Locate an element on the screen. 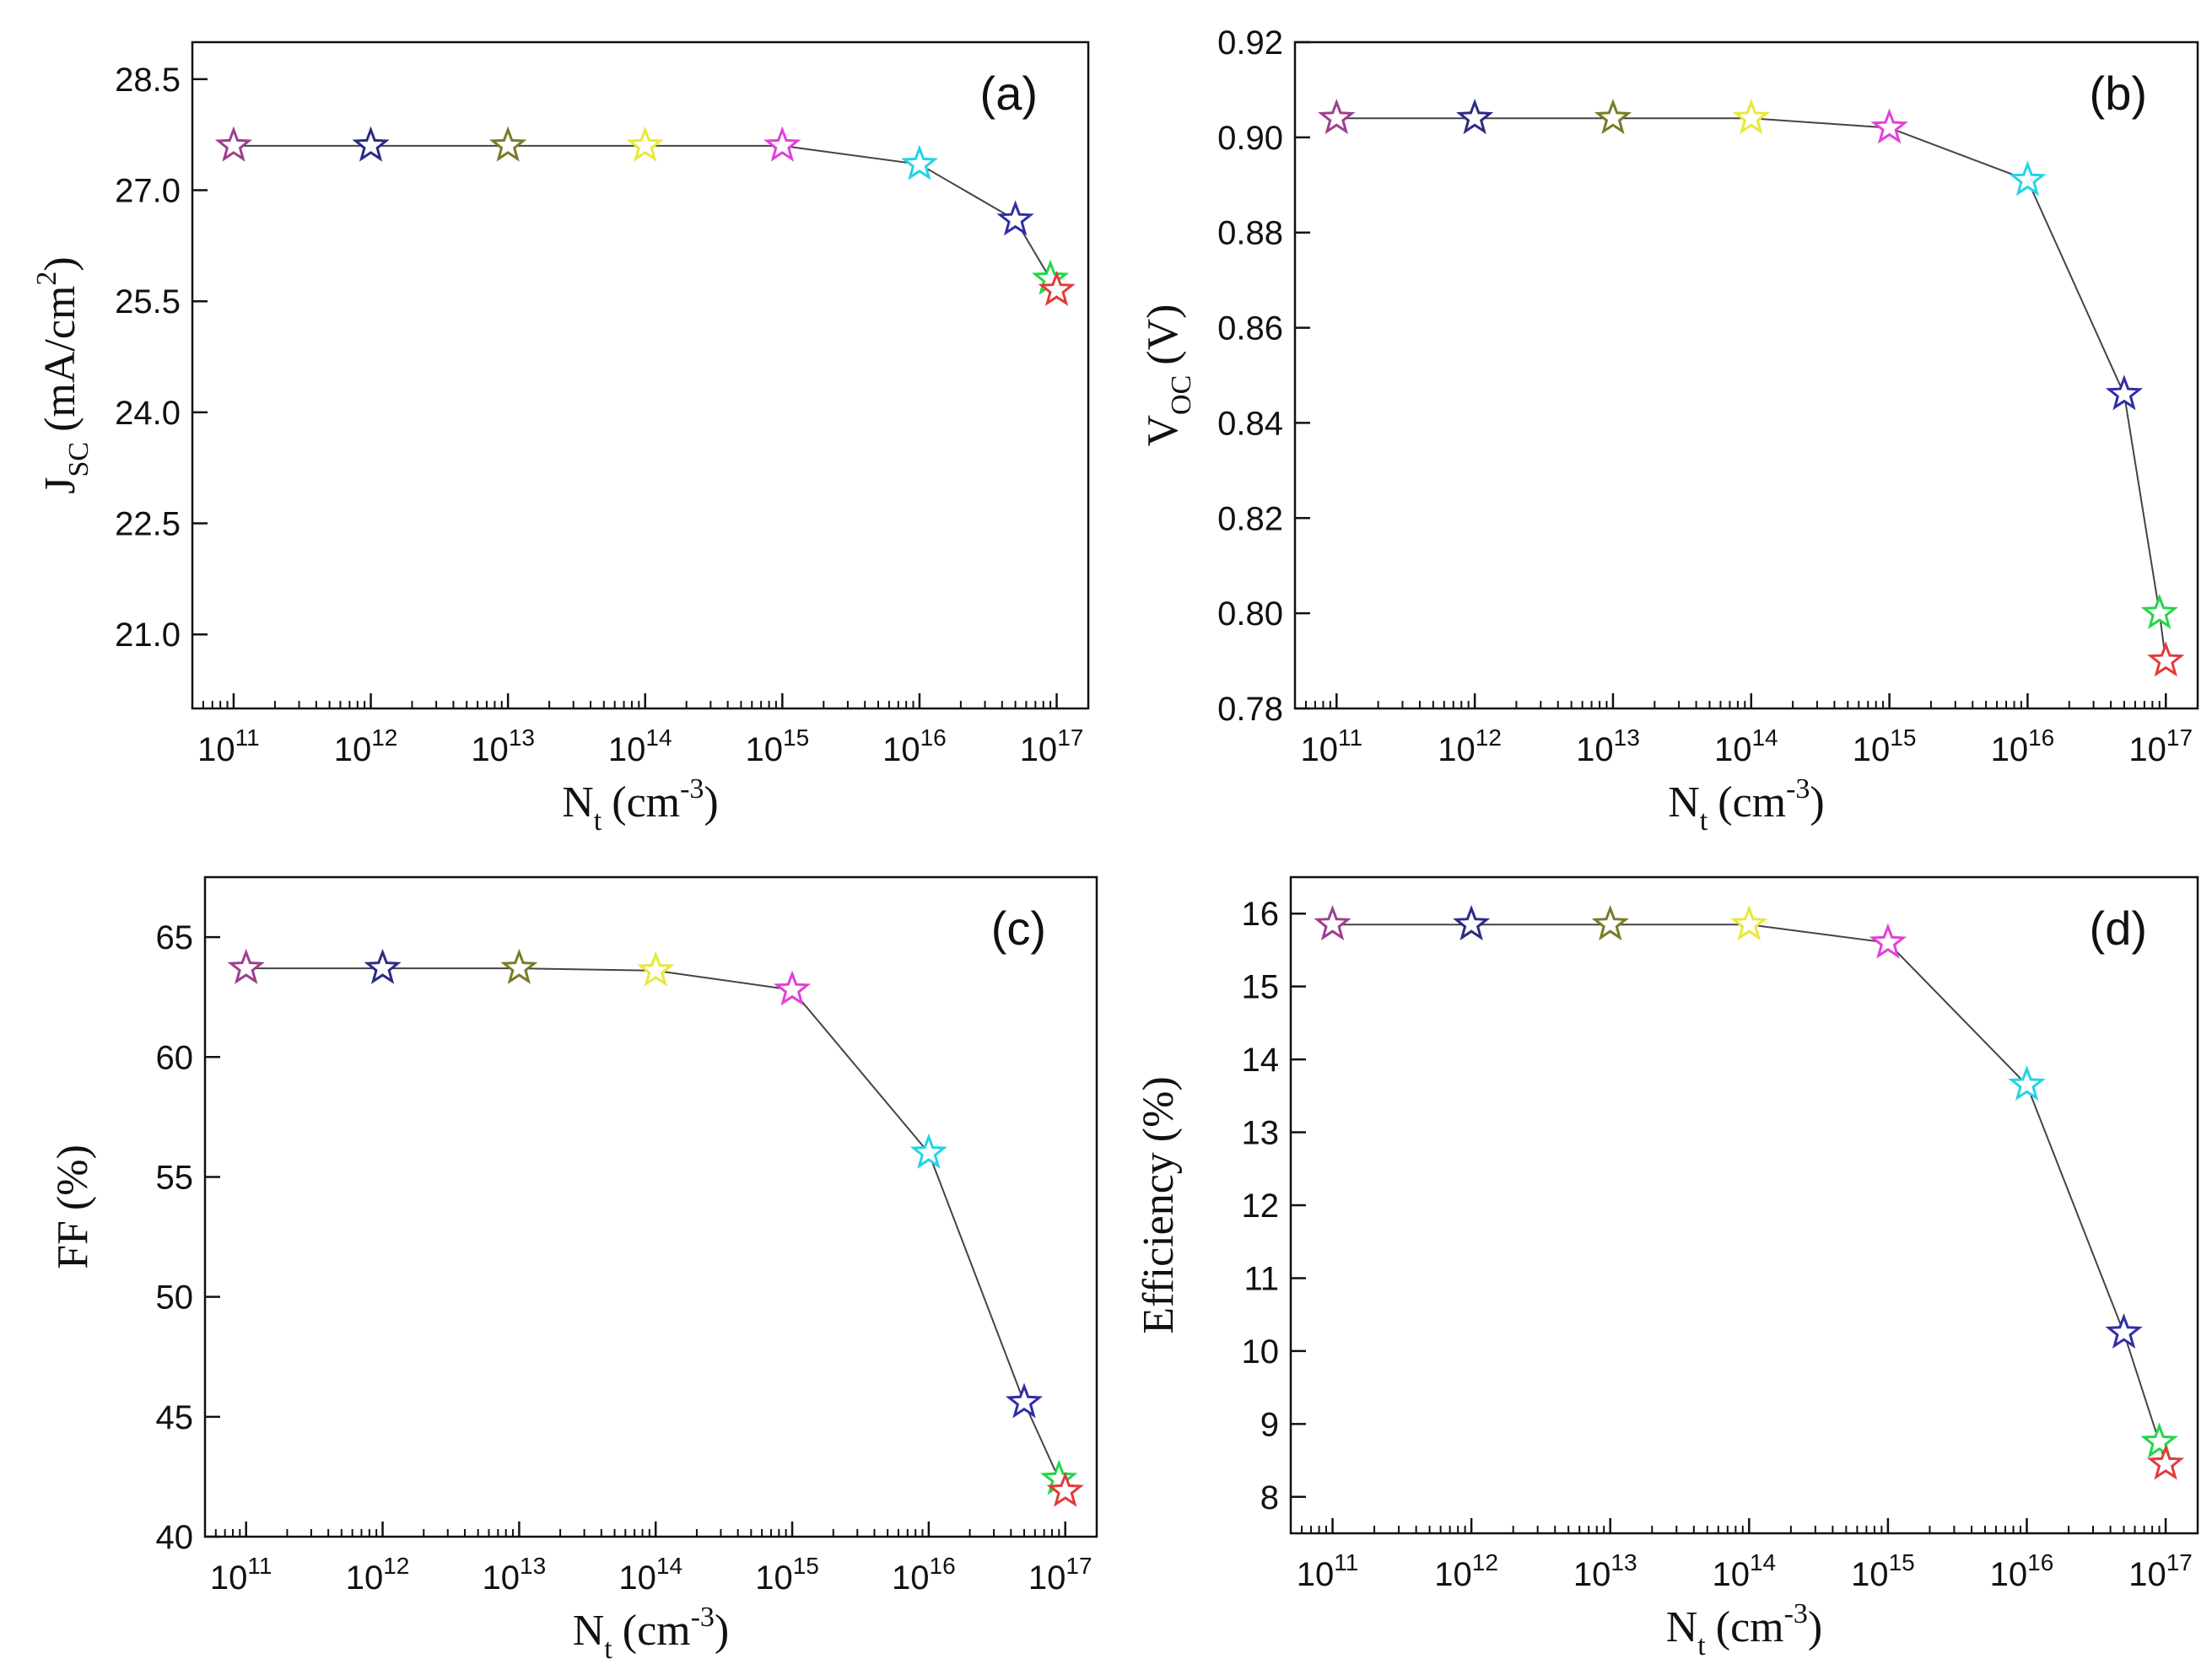  y-tick-label: 0.78 is located at coordinates (1250, 709).